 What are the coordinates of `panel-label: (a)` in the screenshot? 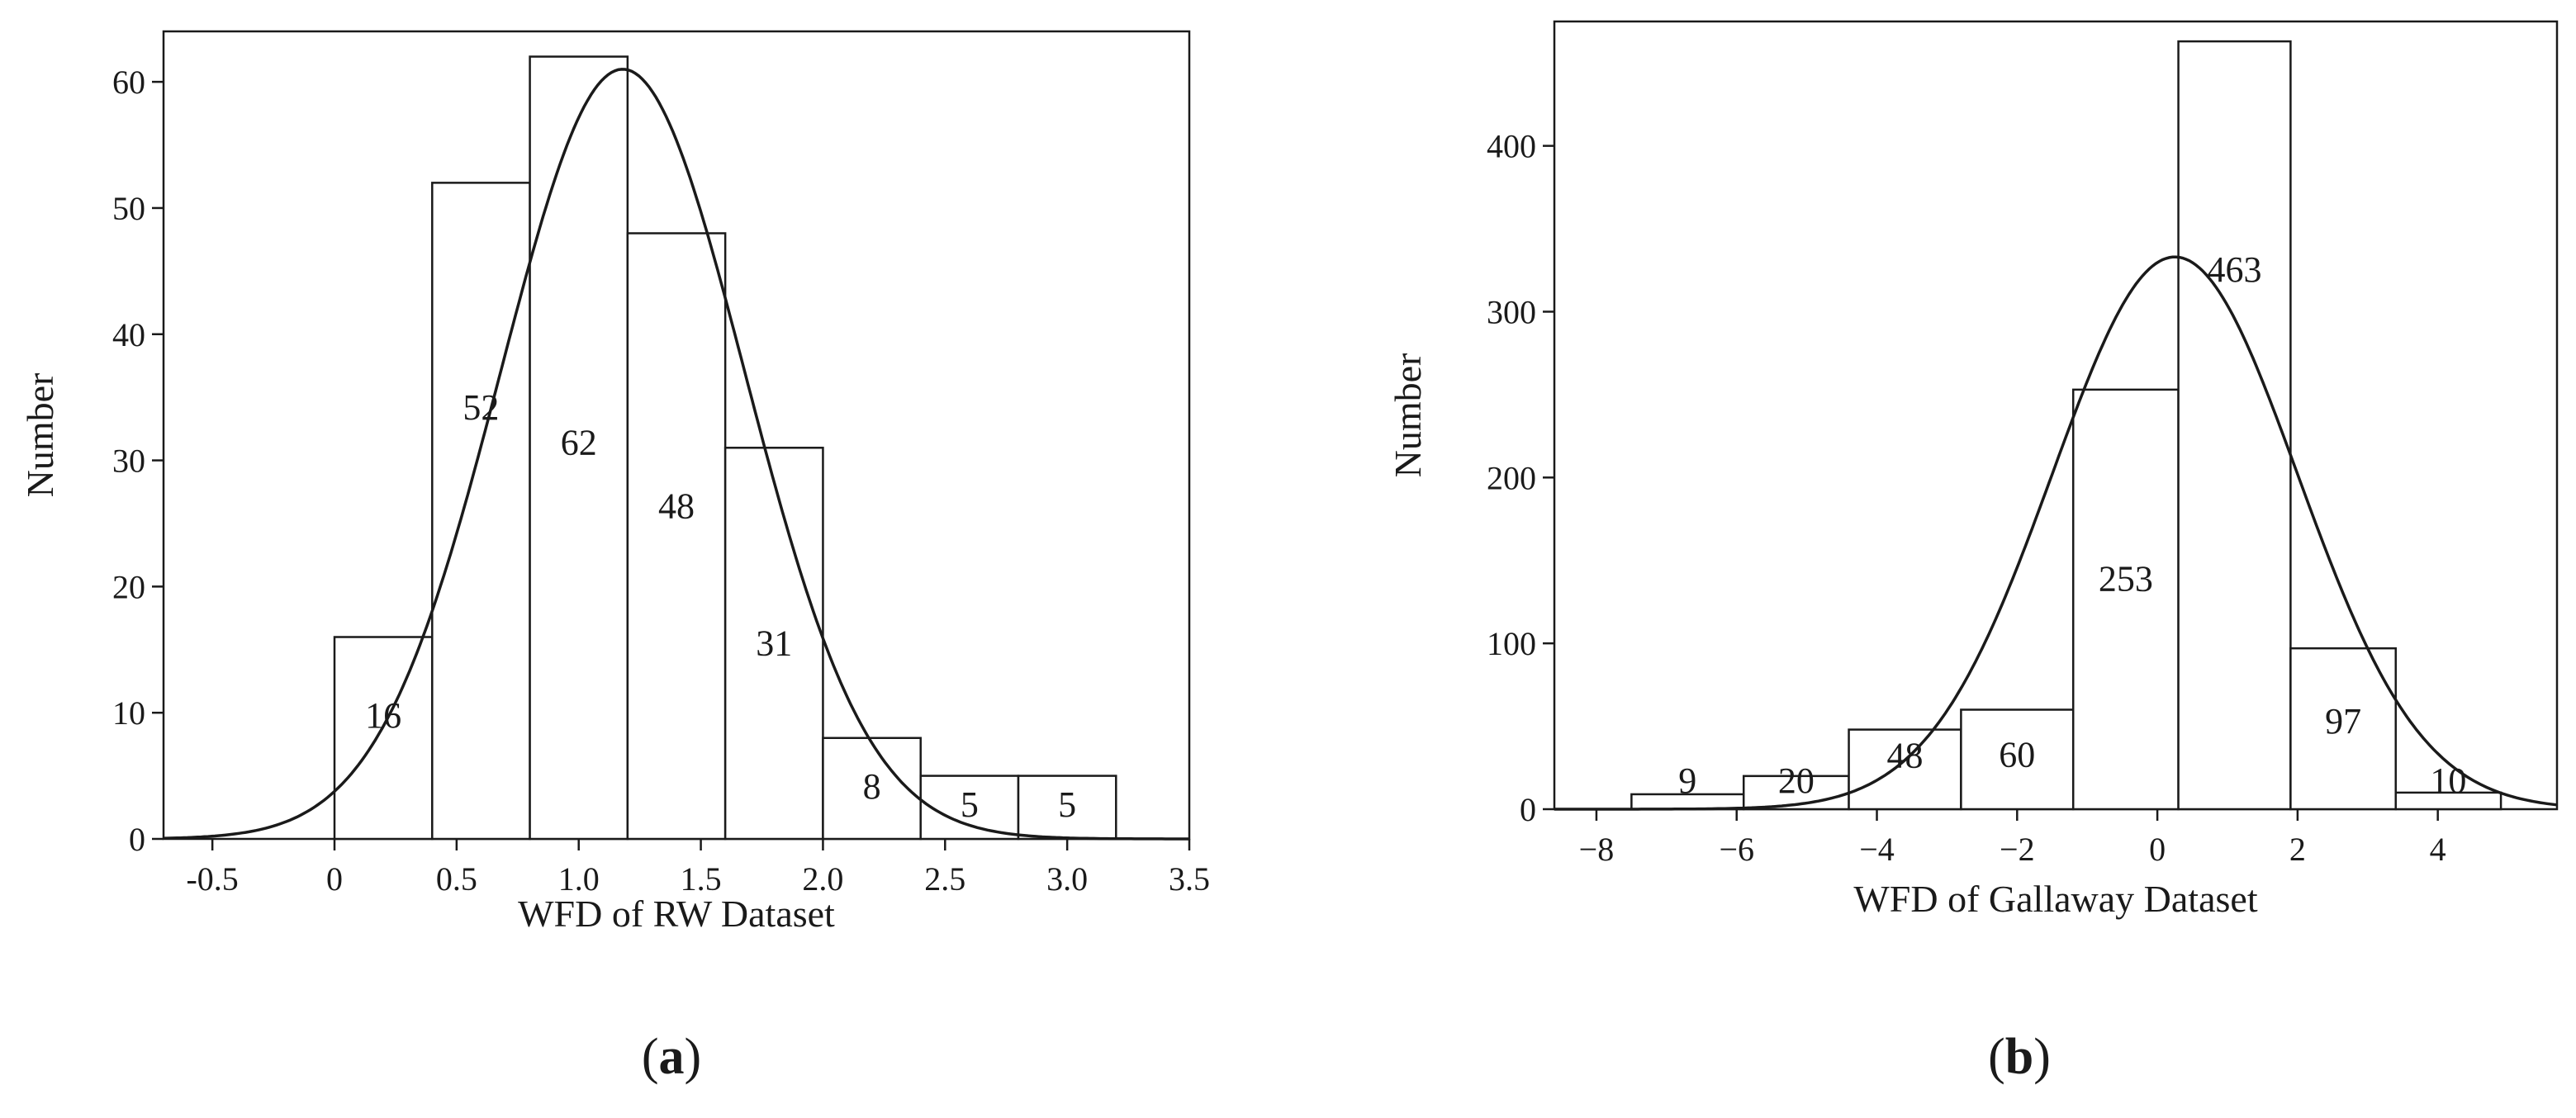 It's located at (671, 1057).